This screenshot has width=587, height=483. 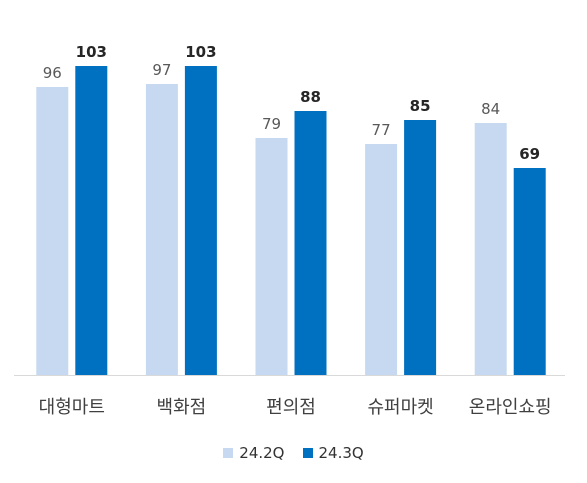 I want to click on bar-24.3Q-슈퍼마켓, so click(x=420, y=247).